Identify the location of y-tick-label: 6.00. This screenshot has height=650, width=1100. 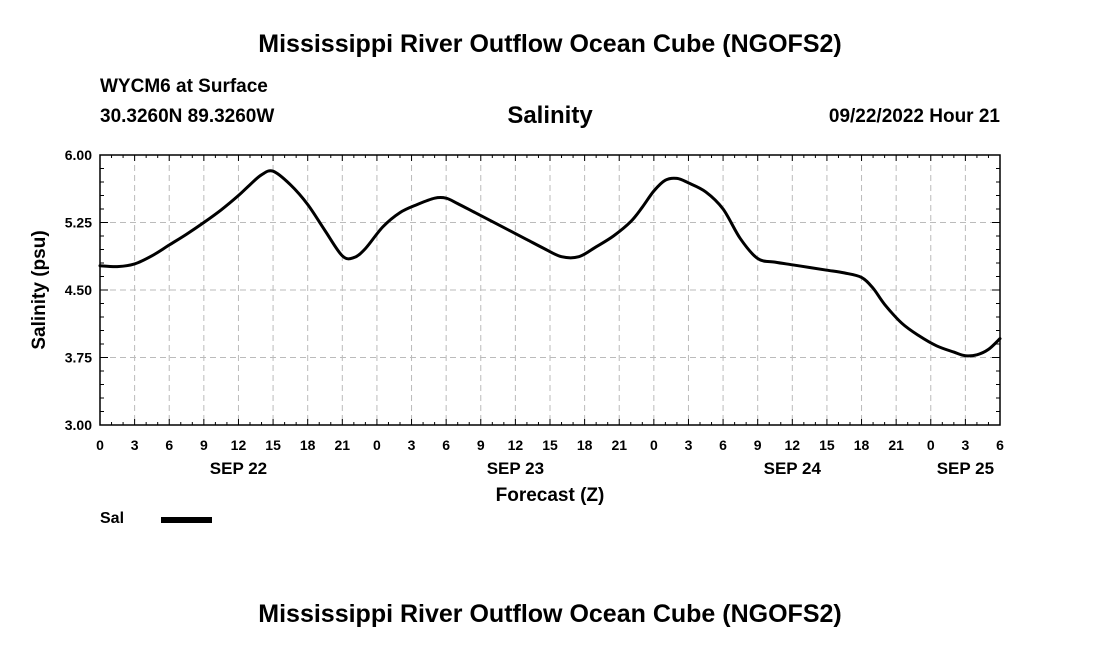
(78, 155).